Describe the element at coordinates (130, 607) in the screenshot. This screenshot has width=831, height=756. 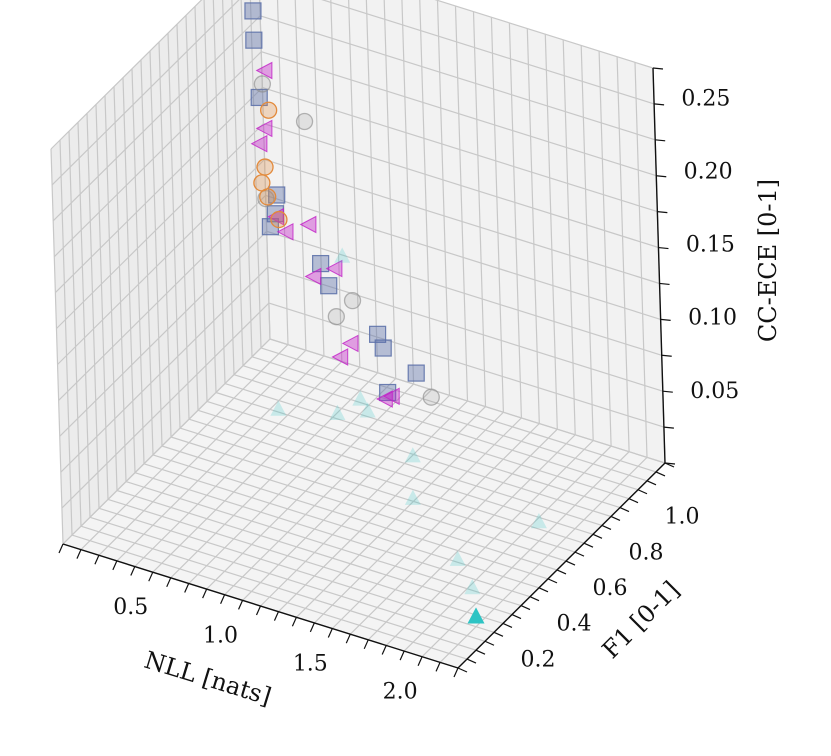
I see `x-tick-label: 0.5` at that location.